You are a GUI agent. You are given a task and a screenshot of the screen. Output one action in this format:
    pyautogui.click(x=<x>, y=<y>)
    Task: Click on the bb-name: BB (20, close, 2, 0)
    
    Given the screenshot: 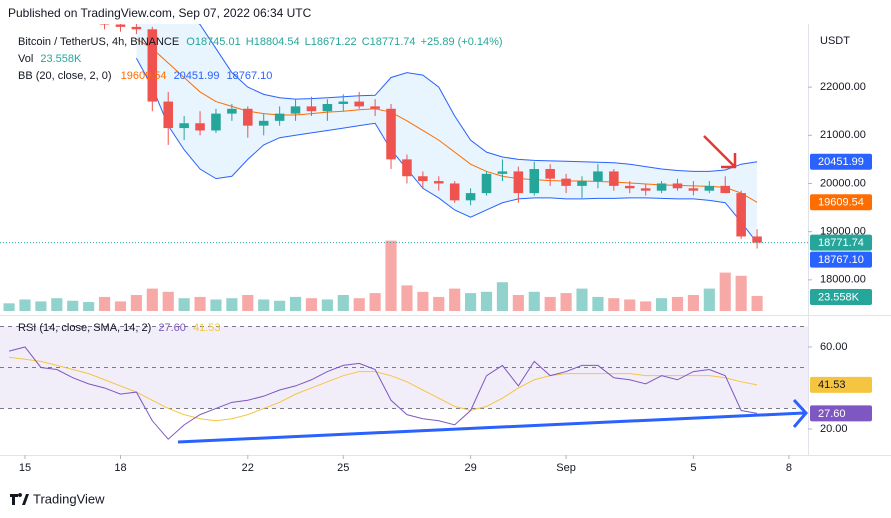 What is the action you would take?
    pyautogui.click(x=65, y=76)
    